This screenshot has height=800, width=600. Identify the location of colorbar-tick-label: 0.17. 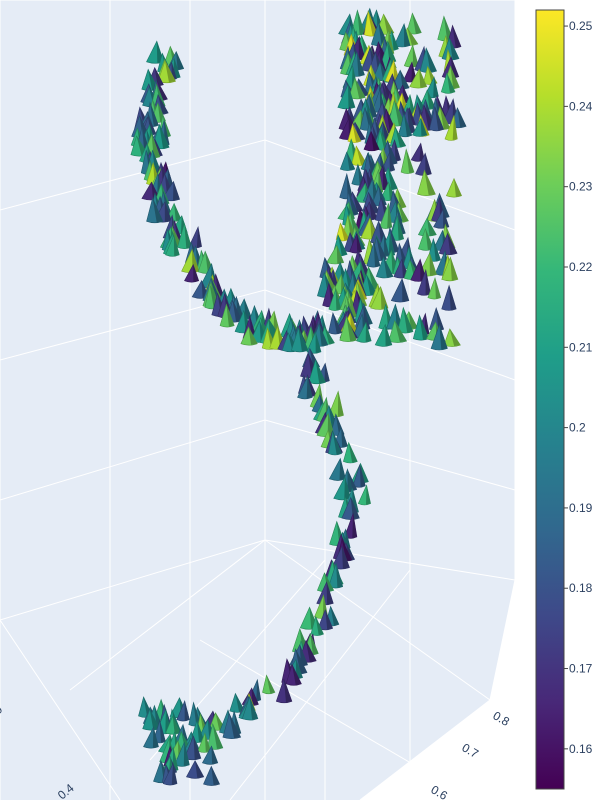
(581, 669).